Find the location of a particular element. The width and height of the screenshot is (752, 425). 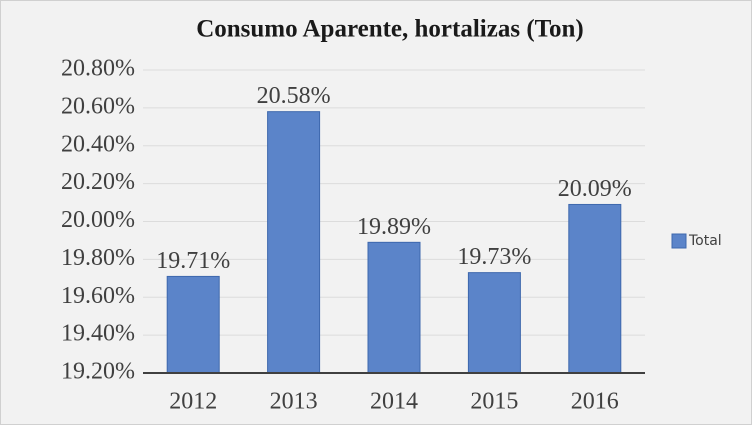

y-tick-label: 20.60% is located at coordinates (98, 106).